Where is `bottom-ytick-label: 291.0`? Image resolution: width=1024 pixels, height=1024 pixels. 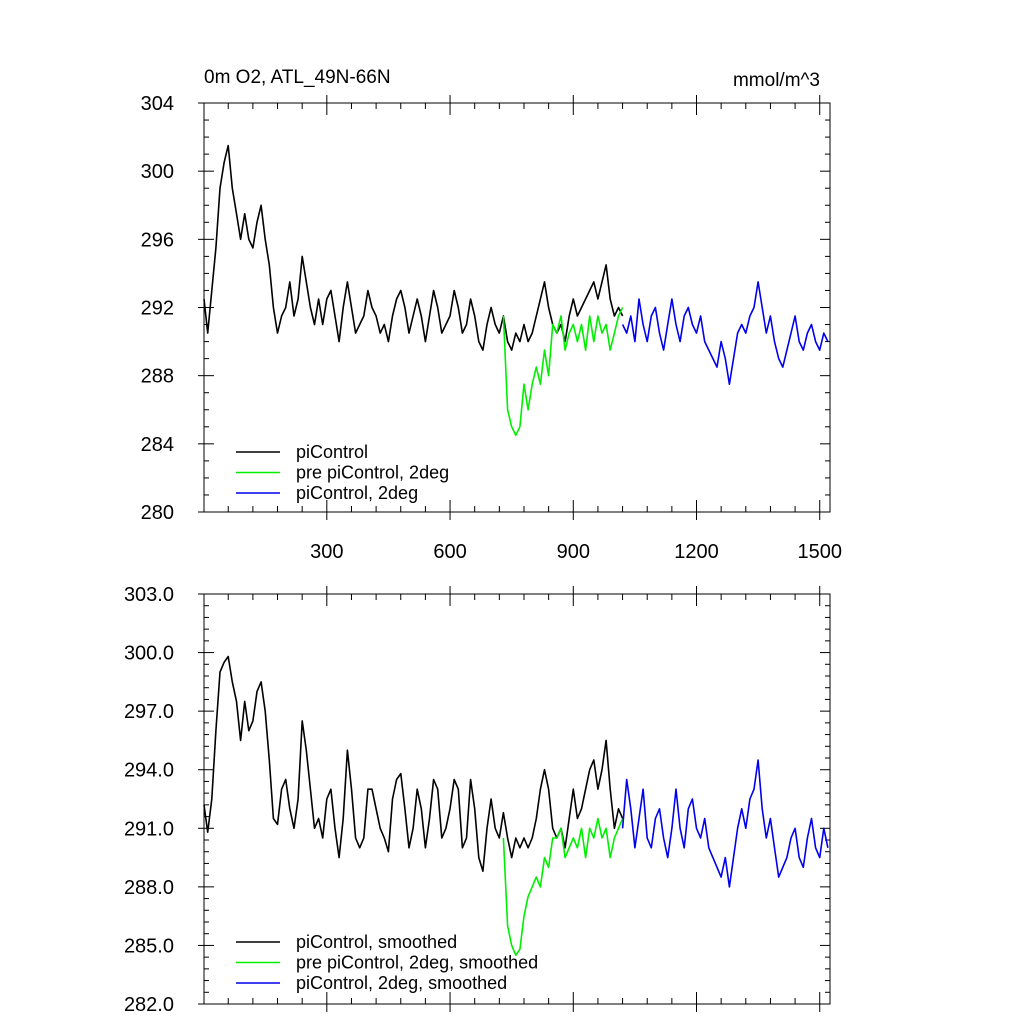
bottom-ytick-label: 291.0 is located at coordinates (149, 829).